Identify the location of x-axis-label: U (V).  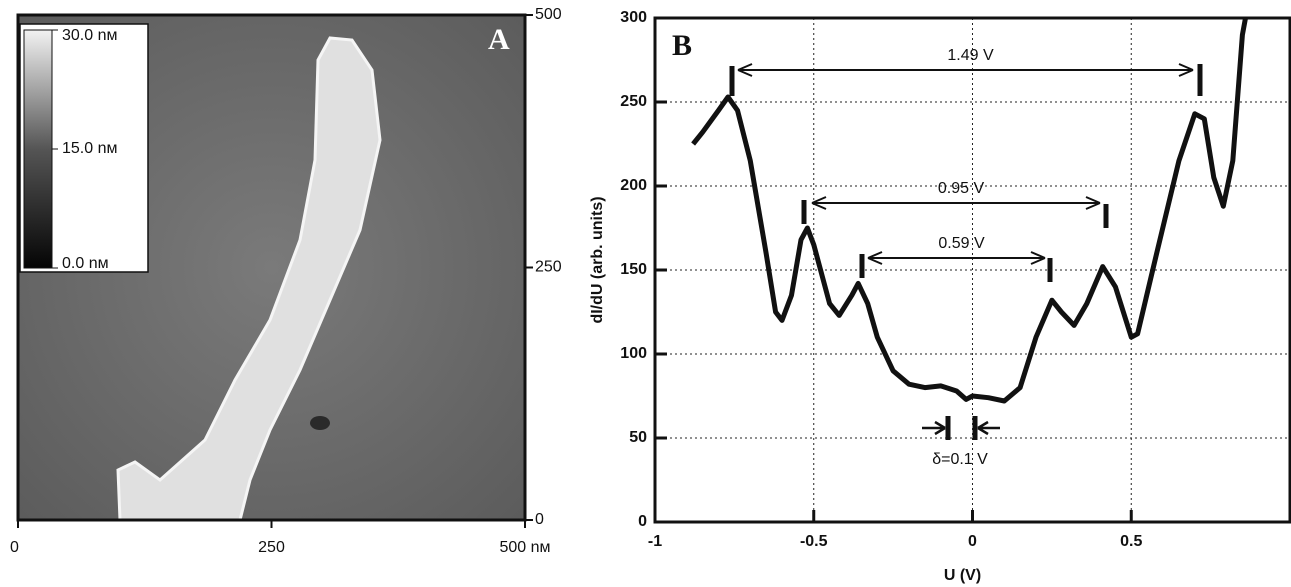
(962, 575).